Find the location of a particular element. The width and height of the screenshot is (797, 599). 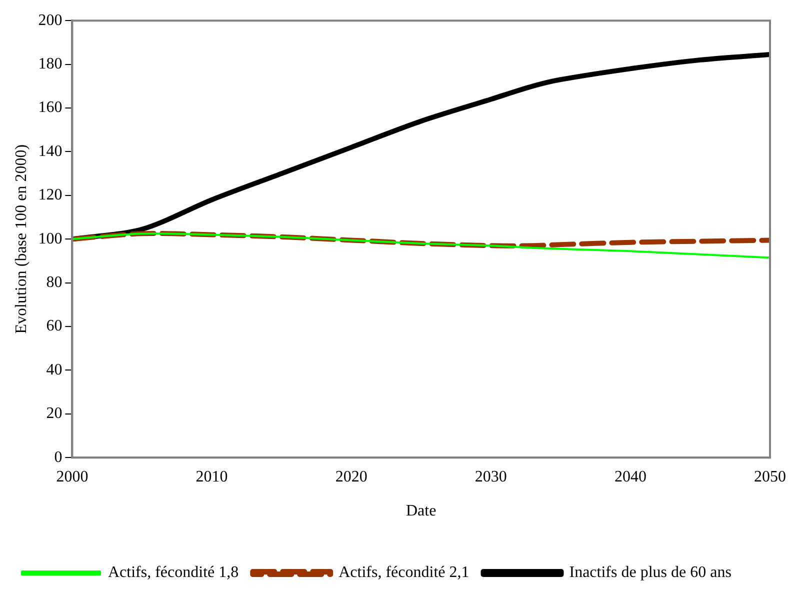

y-tick-label: 20 is located at coordinates (54, 413).